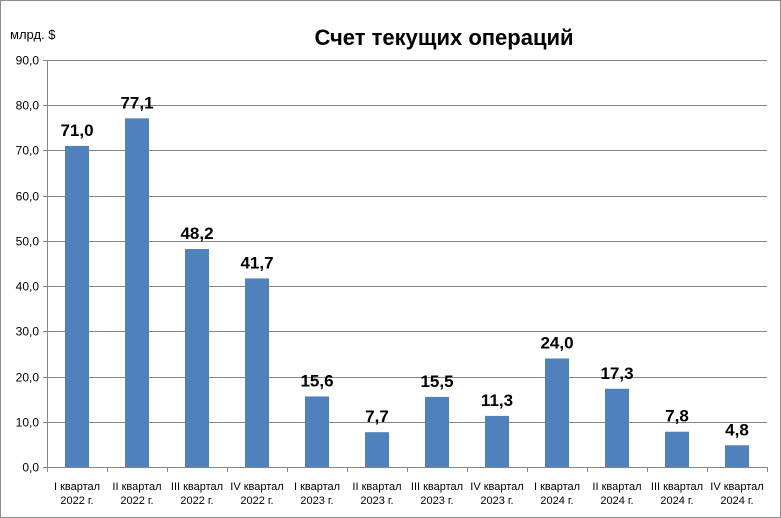  What do you see at coordinates (28, 332) in the screenshot?
I see `y-tick-label: 30,0` at bounding box center [28, 332].